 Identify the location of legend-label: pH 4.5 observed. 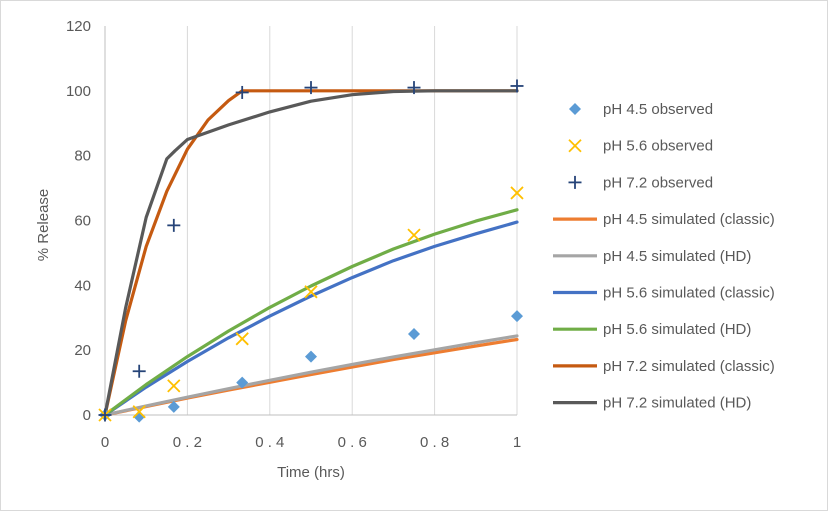
(658, 109).